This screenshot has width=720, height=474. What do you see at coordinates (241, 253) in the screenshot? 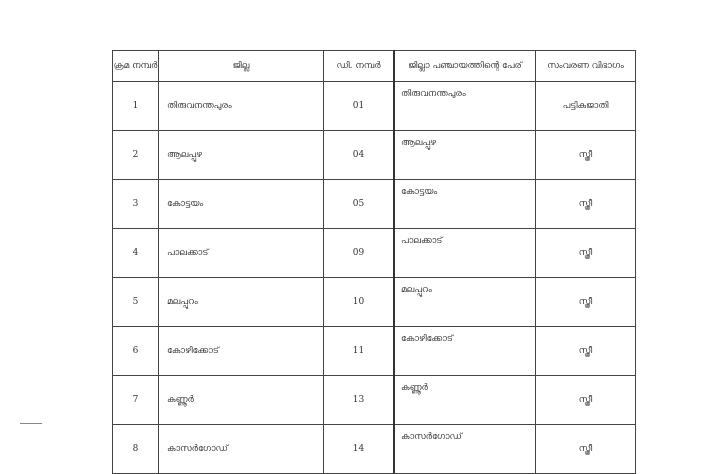
I see `cell-district: പാലക്കാട്` at bounding box center [241, 253].